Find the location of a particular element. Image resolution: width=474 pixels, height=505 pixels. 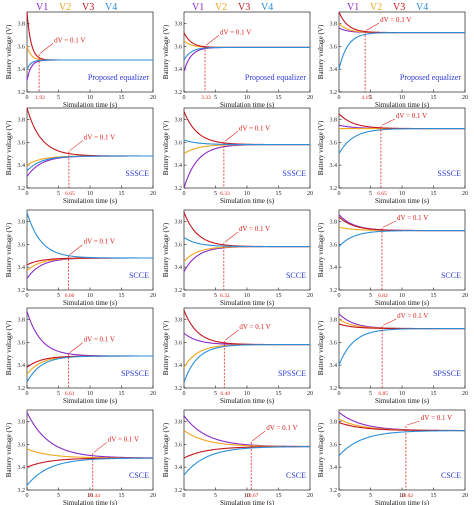

method-label: Proposed equalizer is located at coordinates (275, 77).